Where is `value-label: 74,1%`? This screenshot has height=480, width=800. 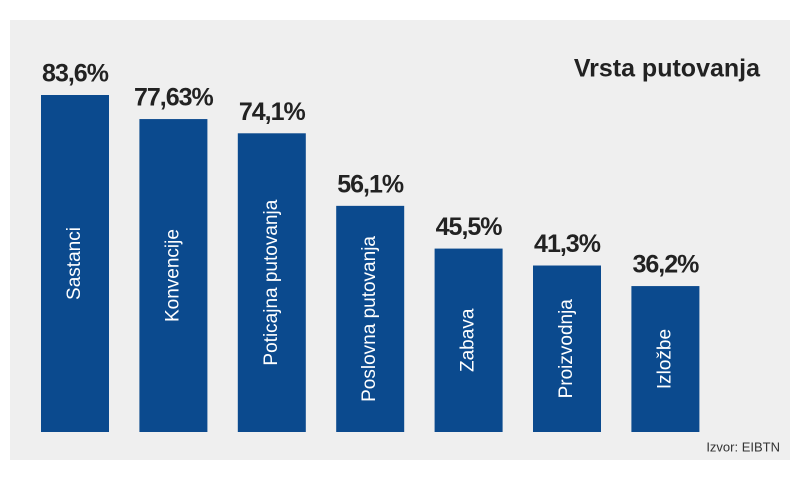 value-label: 74,1% is located at coordinates (272, 112).